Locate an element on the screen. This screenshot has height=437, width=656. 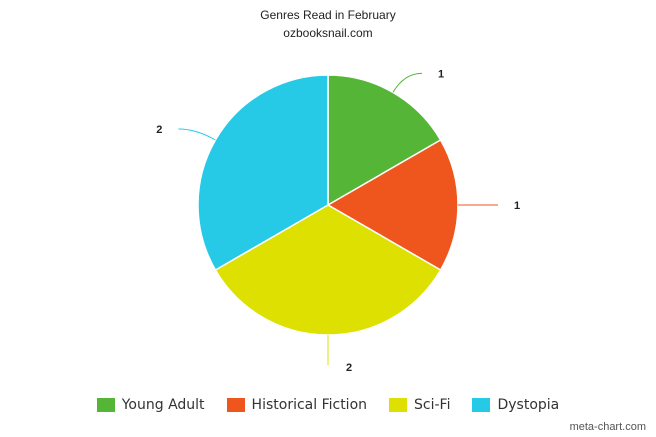
legend-item-historical-fiction: Historical Fiction is located at coordinates (297, 405).